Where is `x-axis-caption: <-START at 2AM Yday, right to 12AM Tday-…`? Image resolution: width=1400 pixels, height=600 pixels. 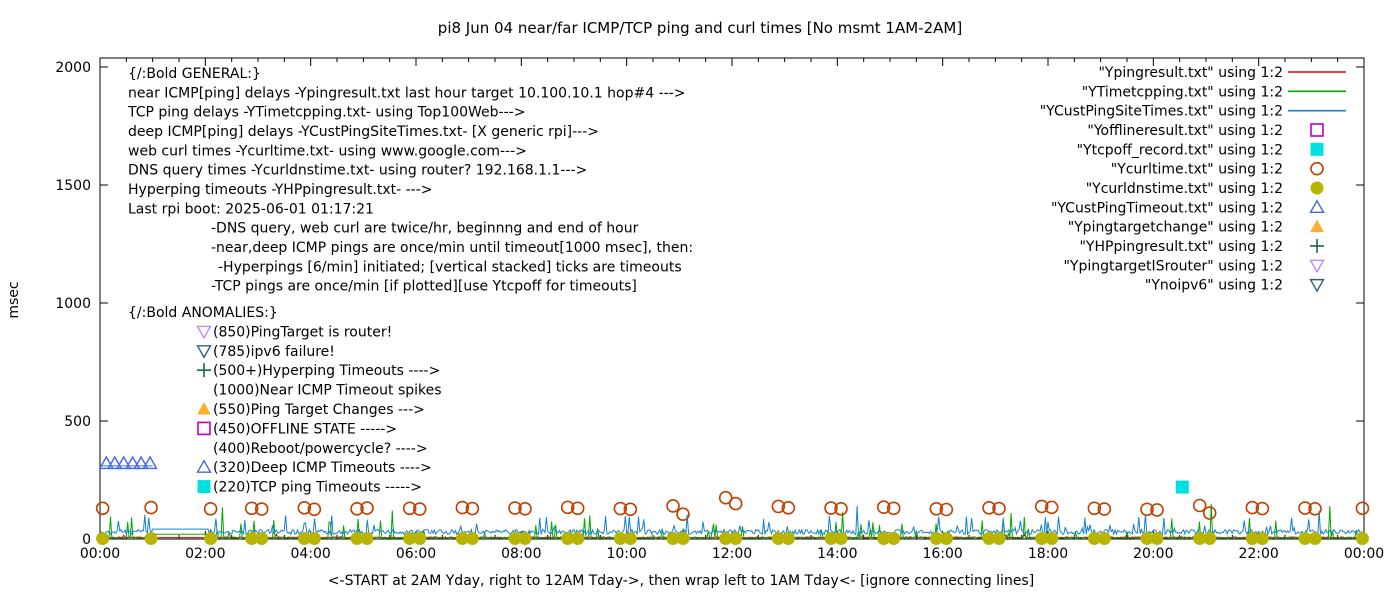
x-axis-caption: <-START at 2AM Yday, right to 12AM Tday-… is located at coordinates (681, 581).